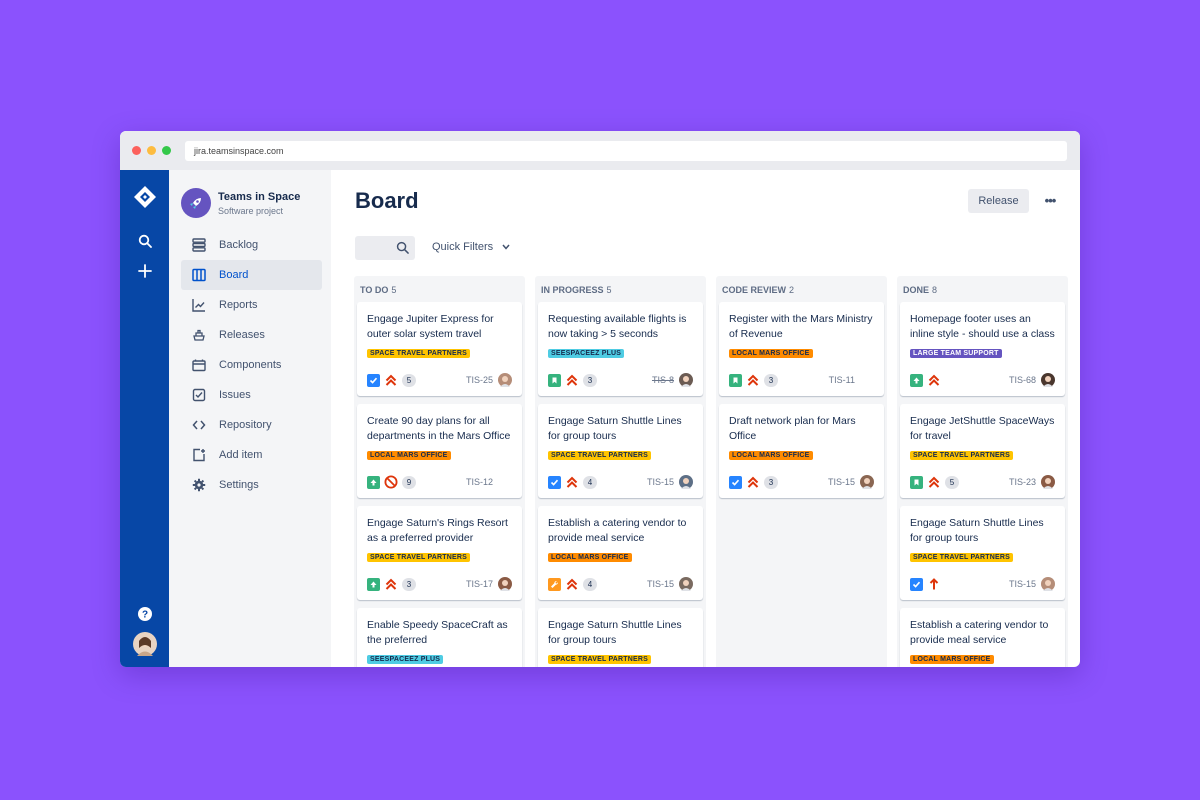 The image size is (1200, 800). I want to click on more-actions-icon: •••, so click(1050, 200).